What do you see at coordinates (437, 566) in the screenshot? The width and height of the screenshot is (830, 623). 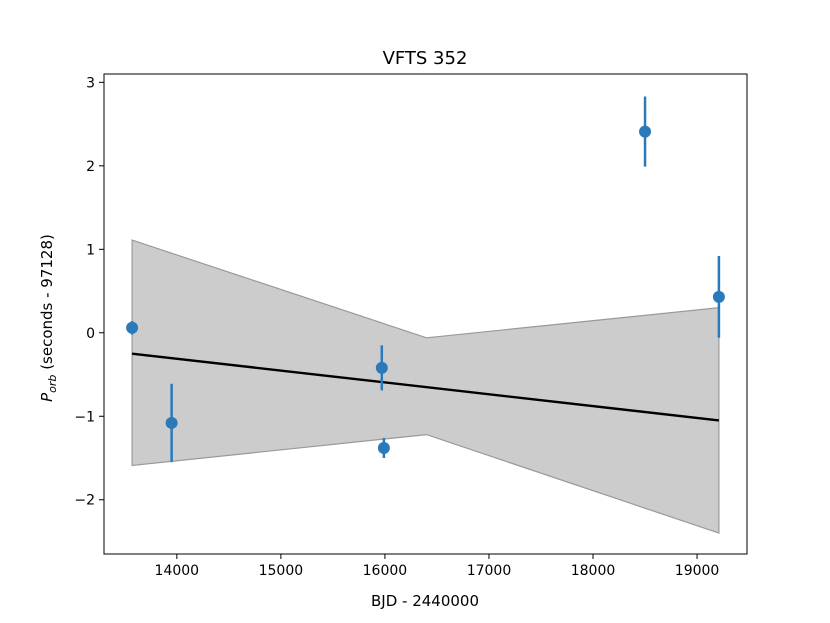 I see `x-axis-ticks: 14000 15000 16000 17000 18000 19000` at bounding box center [437, 566].